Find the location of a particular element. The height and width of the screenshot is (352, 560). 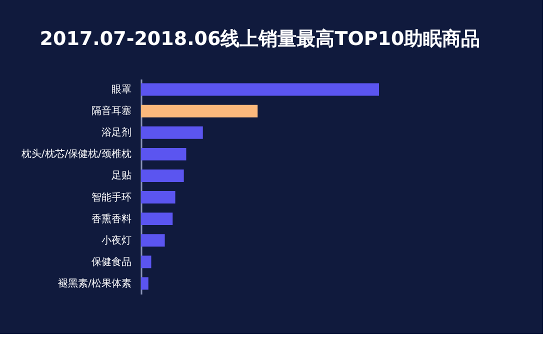

y-tick-label: 浴足剂 is located at coordinates (117, 132).